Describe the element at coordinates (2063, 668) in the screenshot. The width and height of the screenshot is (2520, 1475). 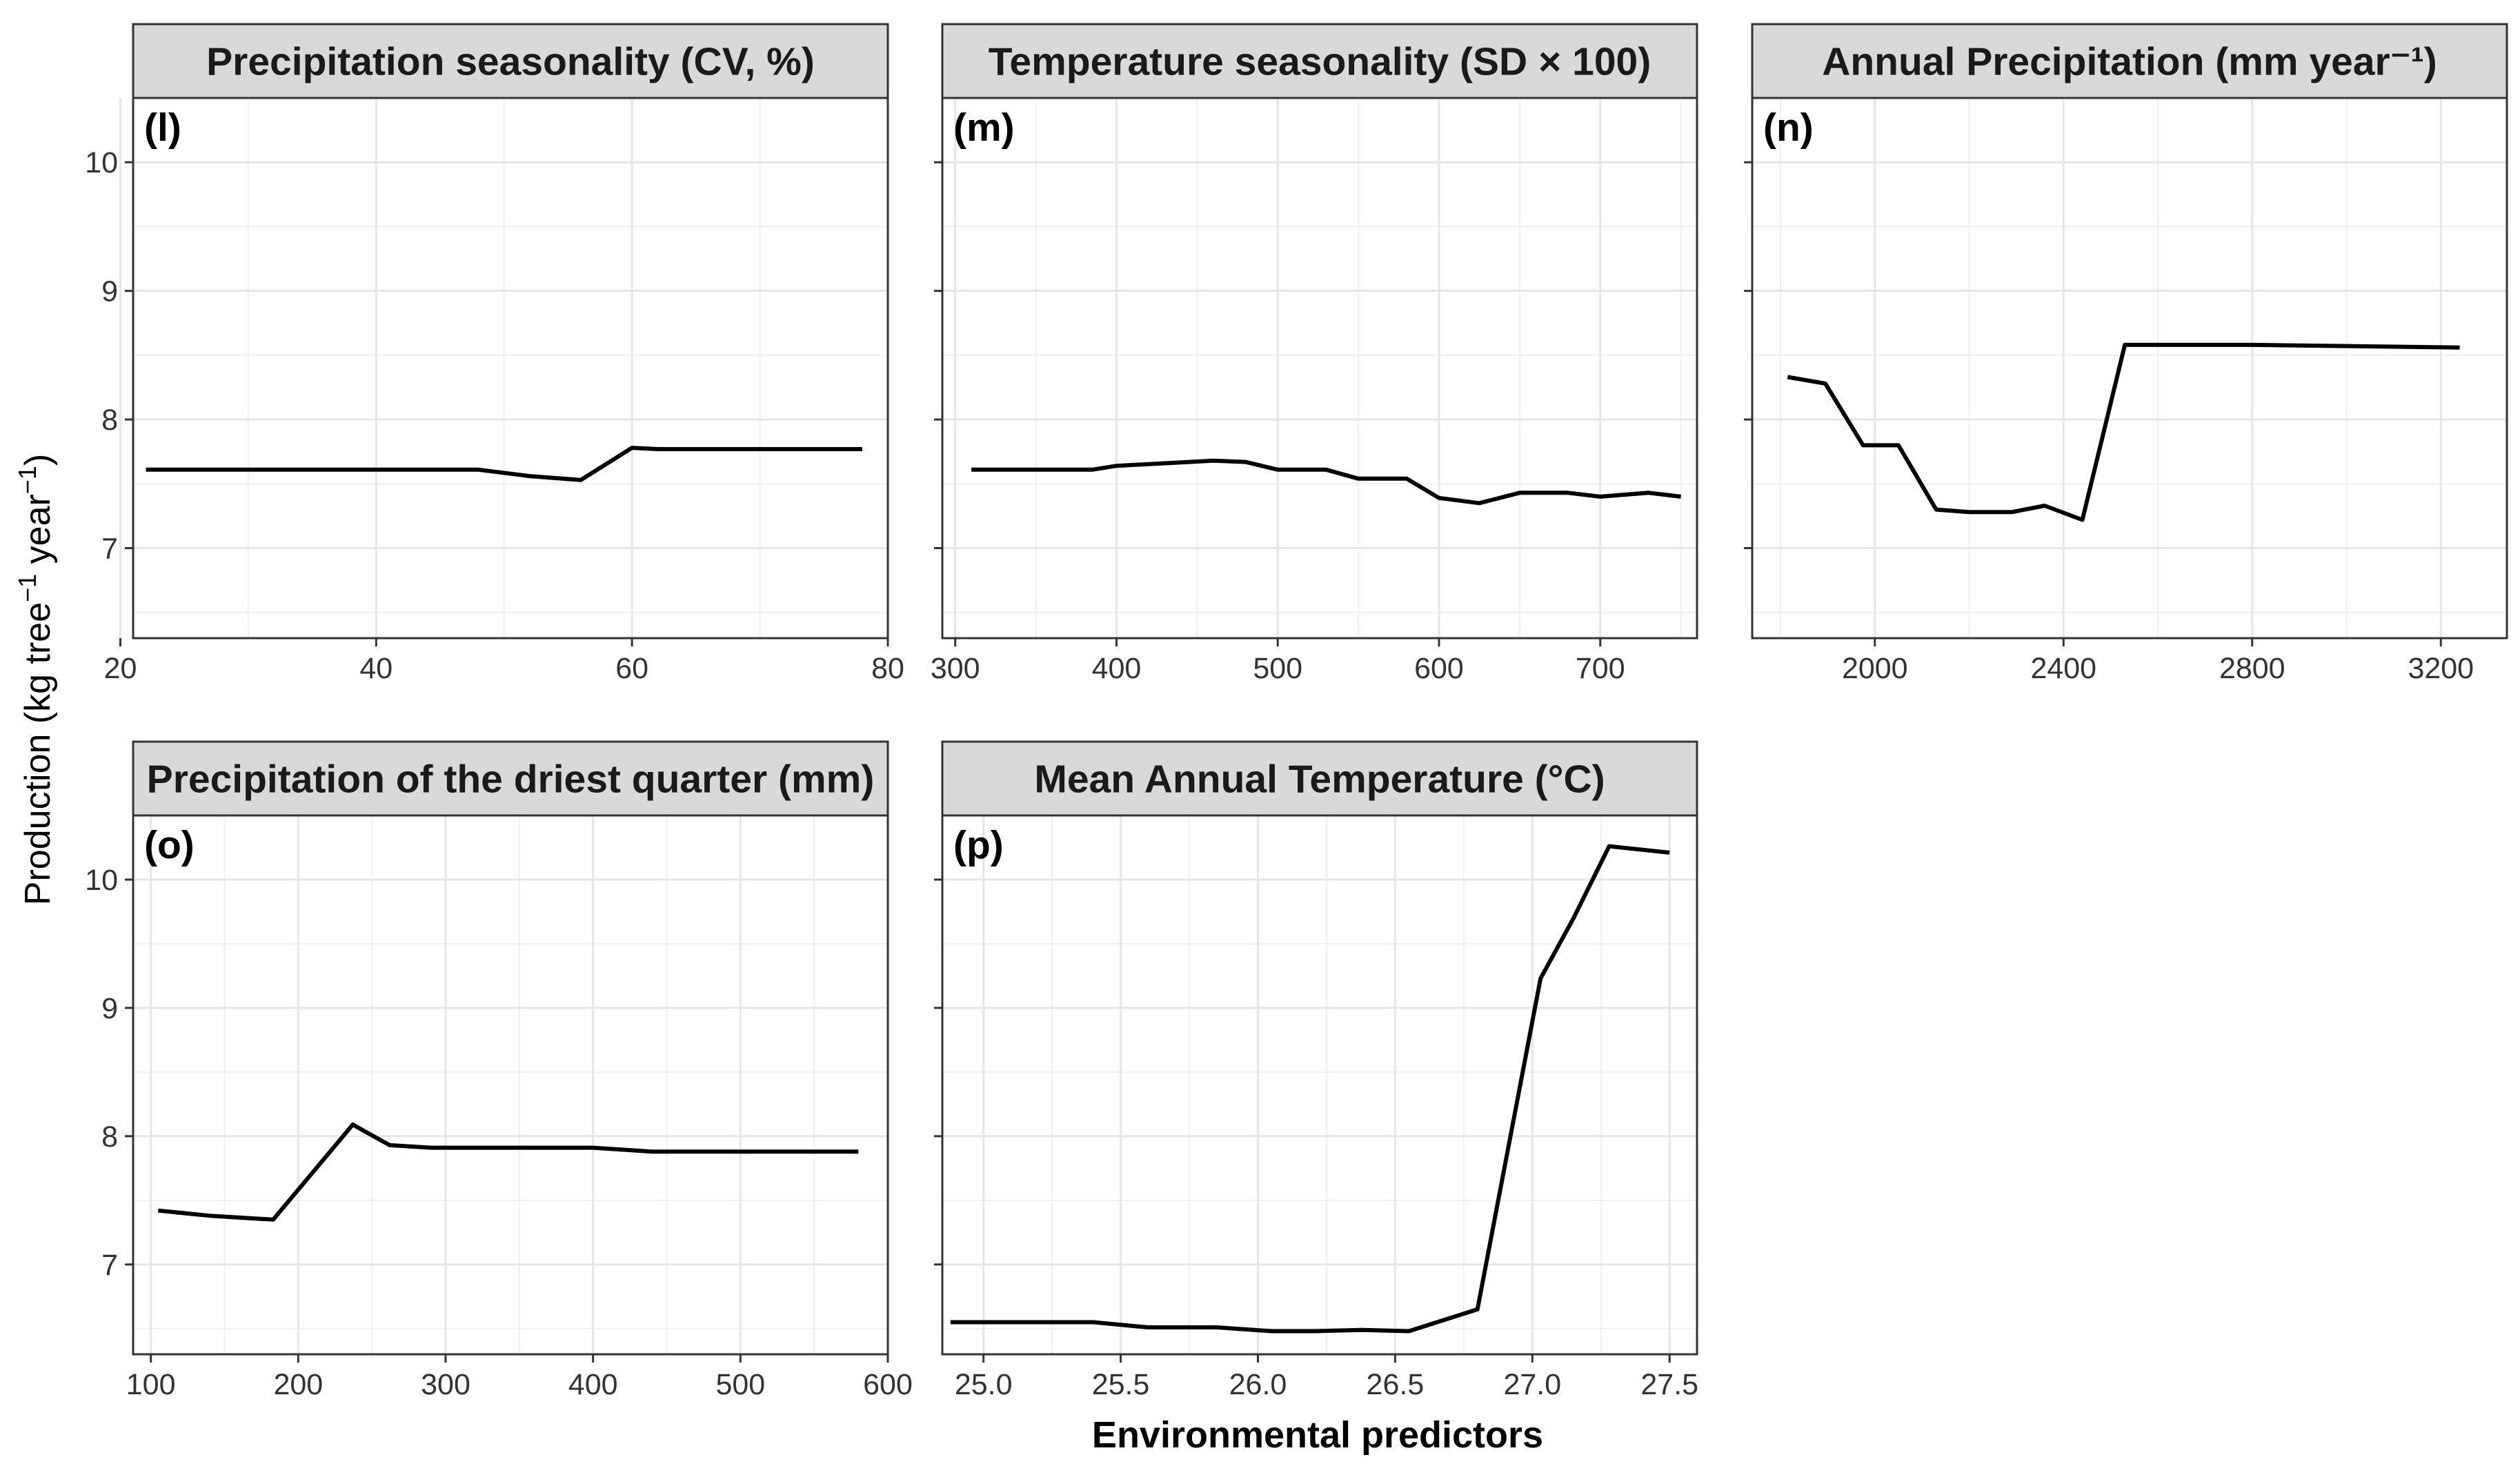
I see `x-tick-label: 2400` at that location.